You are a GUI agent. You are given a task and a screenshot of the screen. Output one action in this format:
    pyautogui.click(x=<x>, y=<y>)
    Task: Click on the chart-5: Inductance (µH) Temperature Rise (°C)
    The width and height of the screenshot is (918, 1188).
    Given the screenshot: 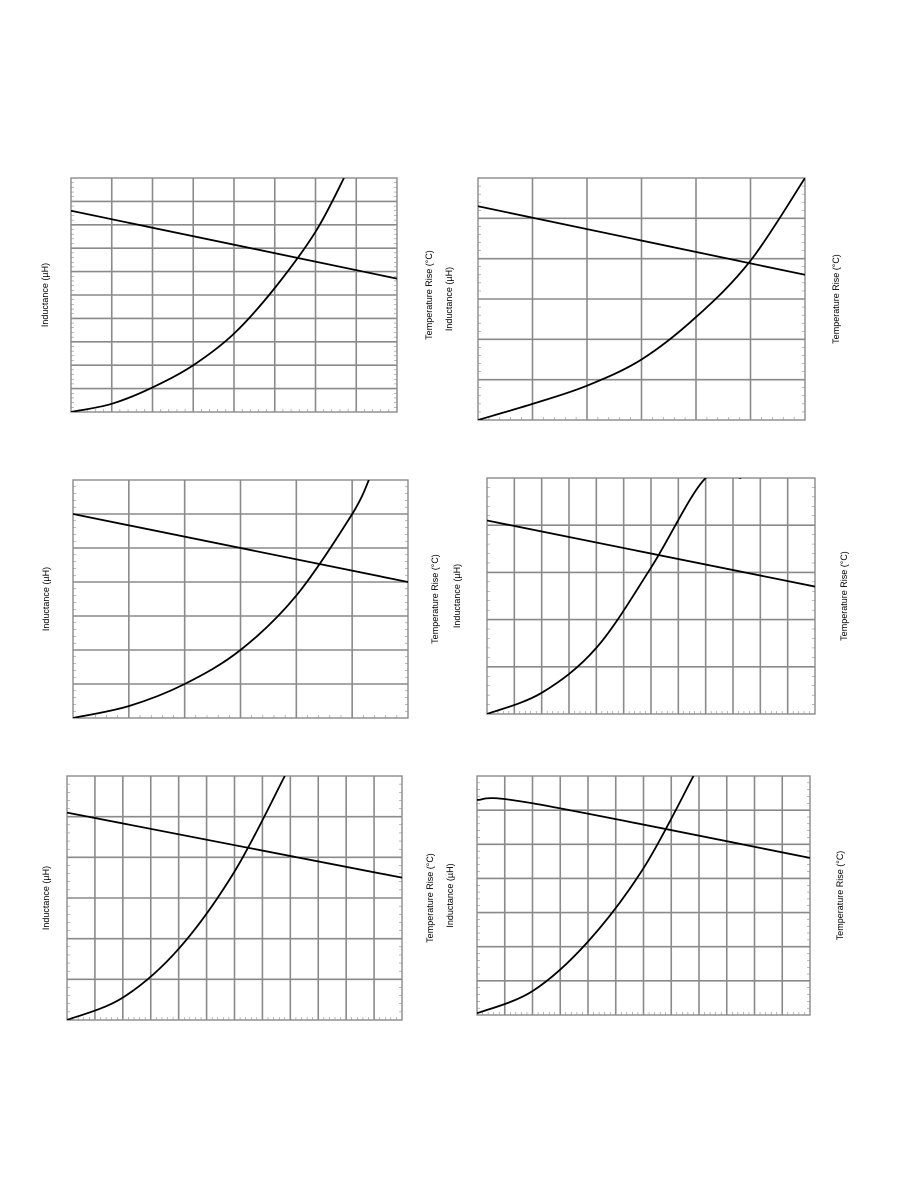 What is the action you would take?
    pyautogui.click(x=238, y=898)
    